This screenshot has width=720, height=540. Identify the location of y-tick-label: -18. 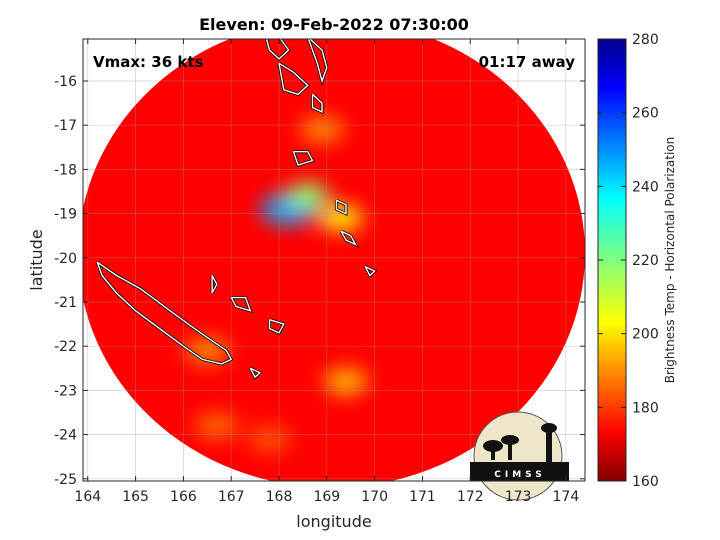
(65, 170).